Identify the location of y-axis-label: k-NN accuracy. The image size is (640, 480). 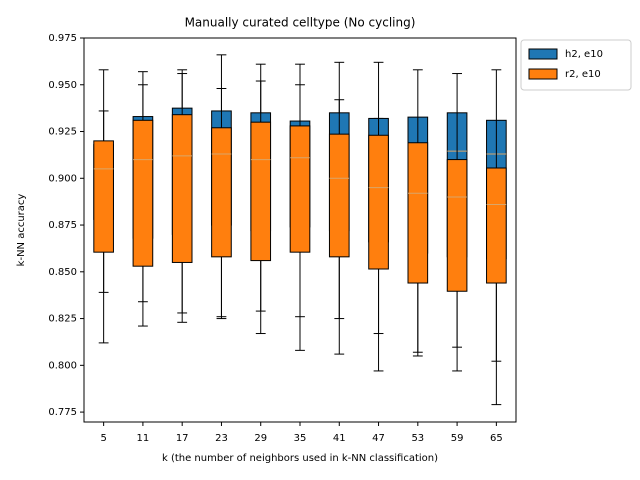
(21, 230).